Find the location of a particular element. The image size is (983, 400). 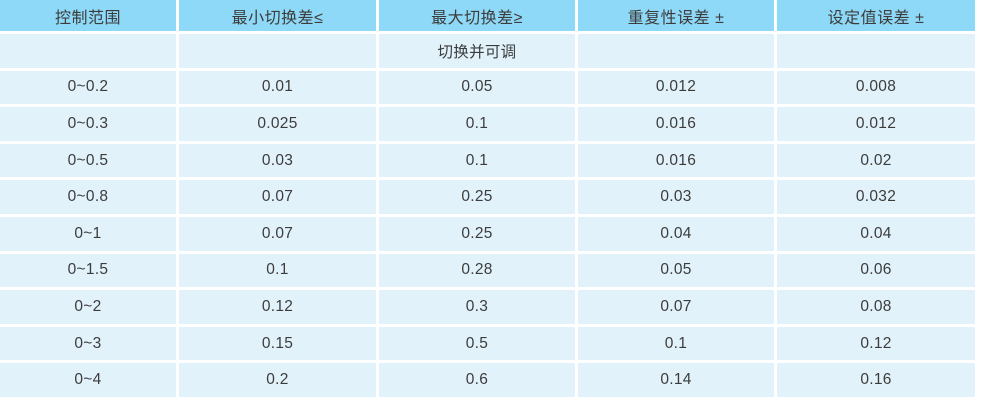

table-cell: 0~2 is located at coordinates (88, 307).